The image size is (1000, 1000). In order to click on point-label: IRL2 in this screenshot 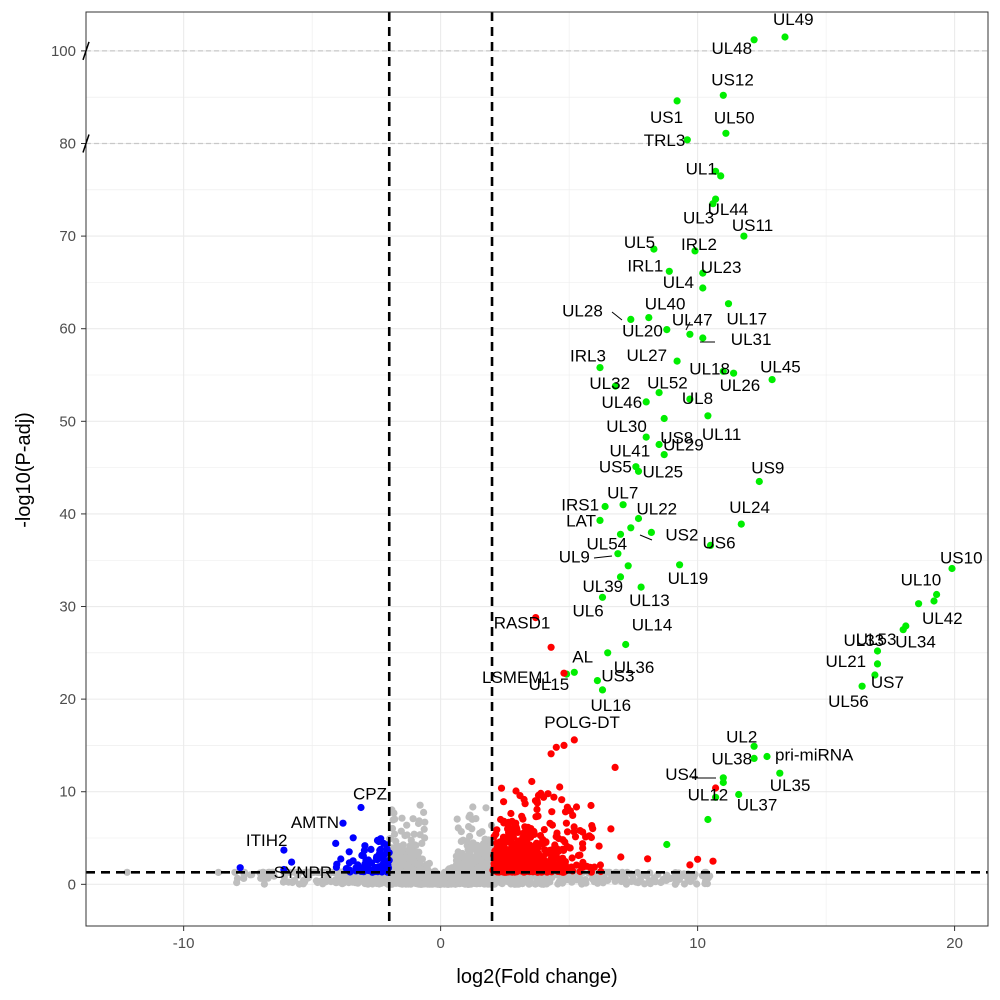, I will do `click(699, 244)`.